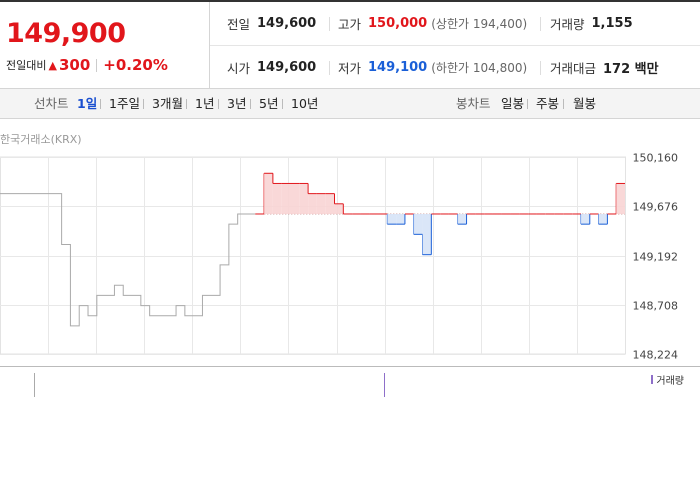  What do you see at coordinates (239, 24) in the screenshot?
I see `prev-close-label: 전일` at bounding box center [239, 24].